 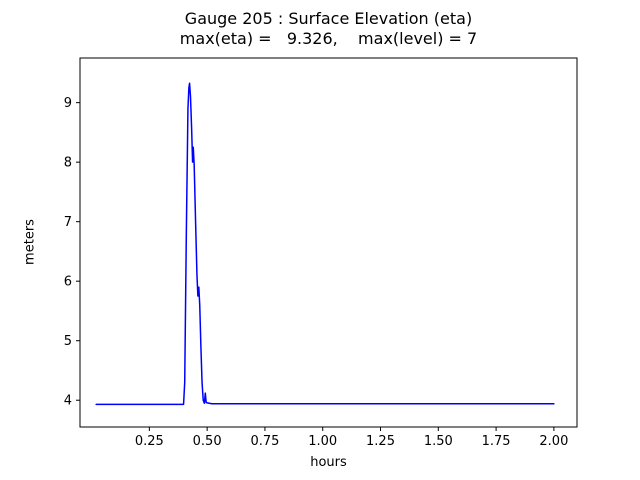 What do you see at coordinates (553, 441) in the screenshot?
I see `x-tick-label: 2.00` at bounding box center [553, 441].